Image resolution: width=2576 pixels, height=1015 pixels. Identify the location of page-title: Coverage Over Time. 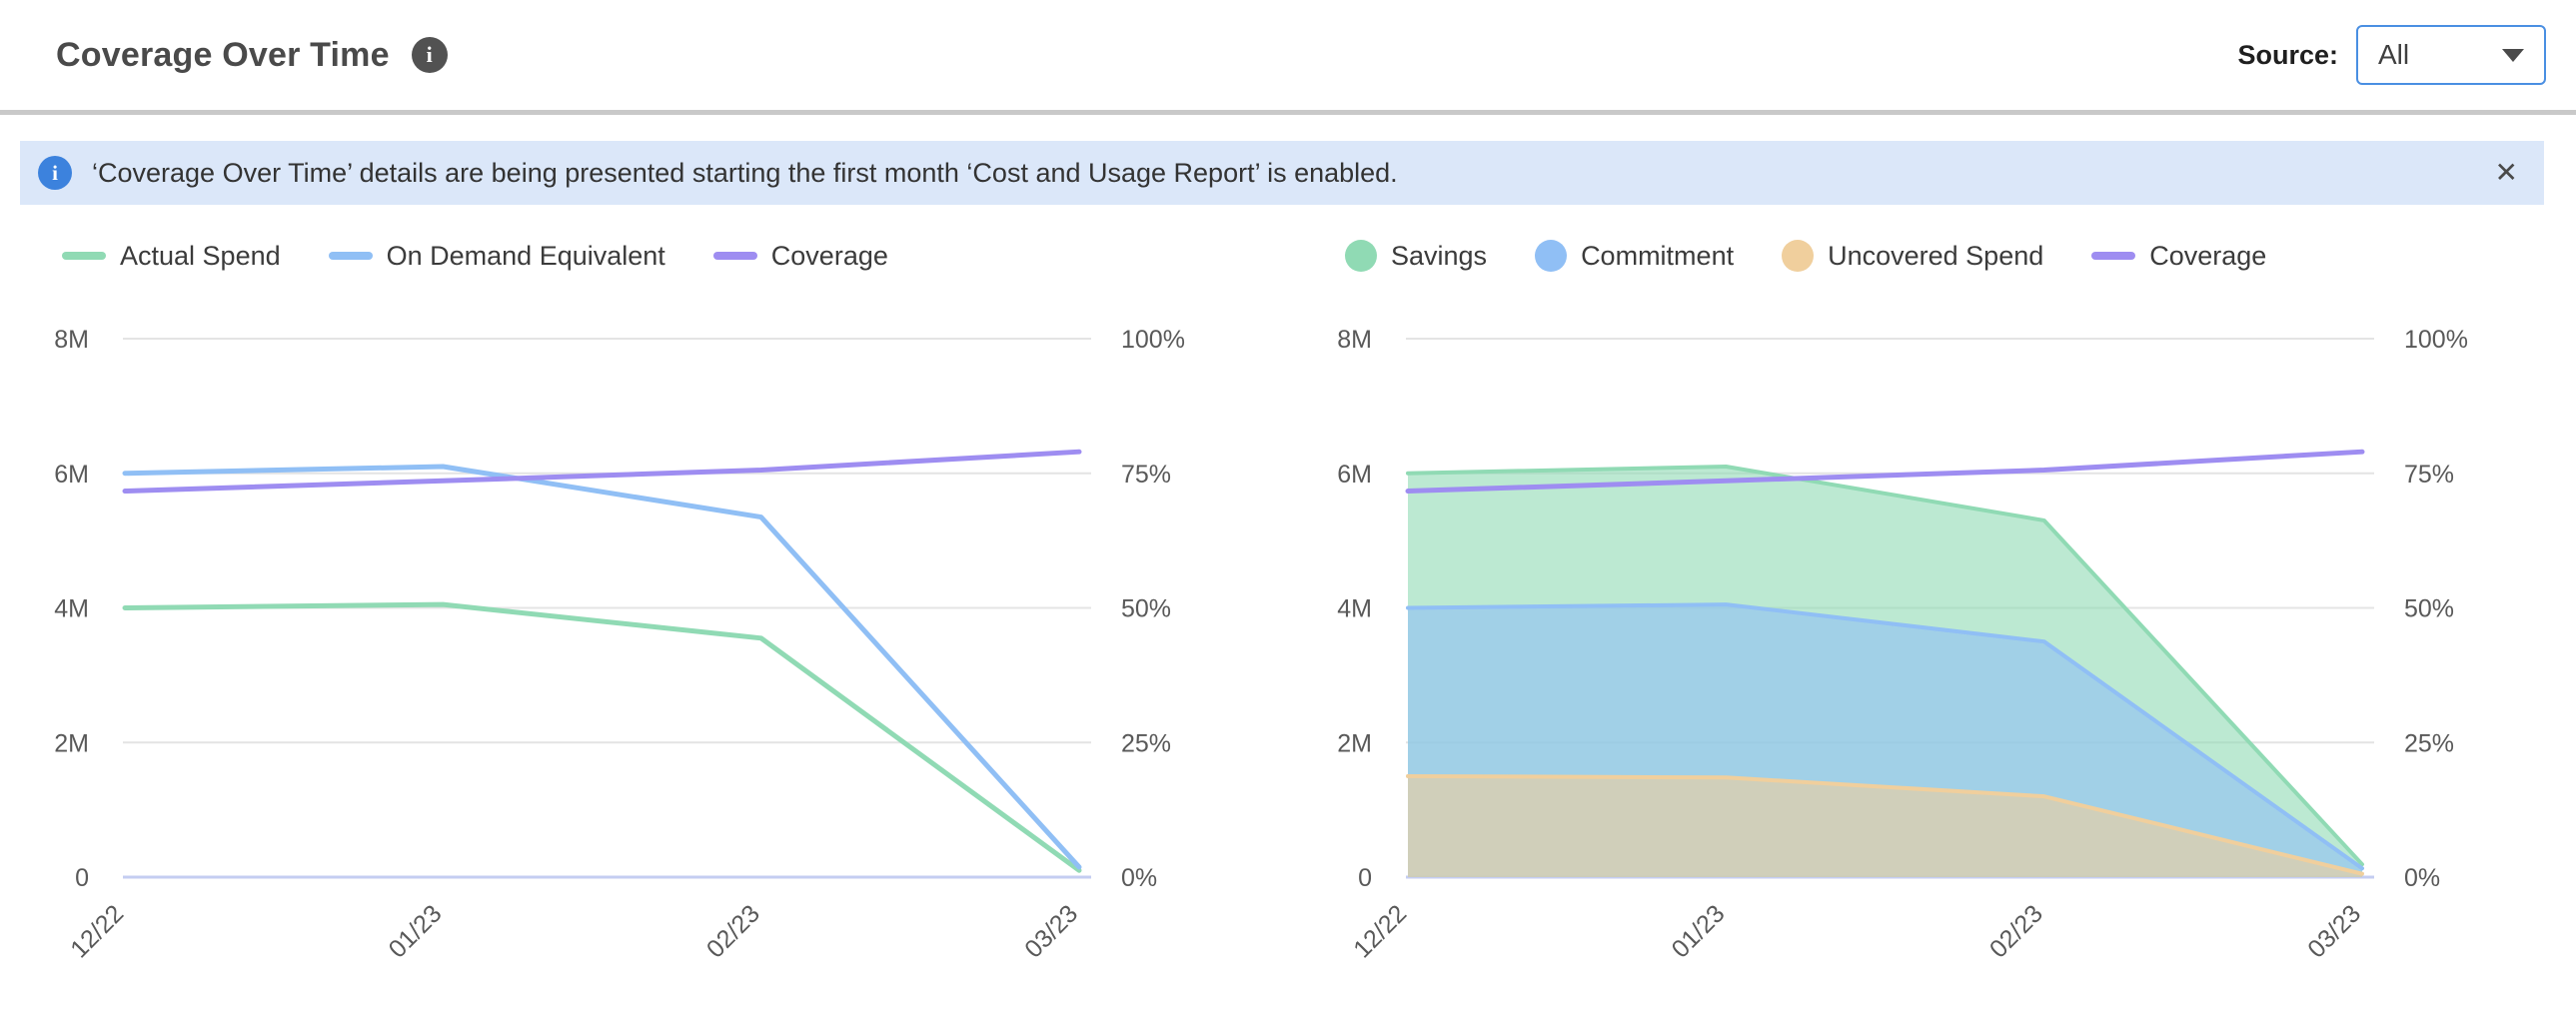
(223, 55).